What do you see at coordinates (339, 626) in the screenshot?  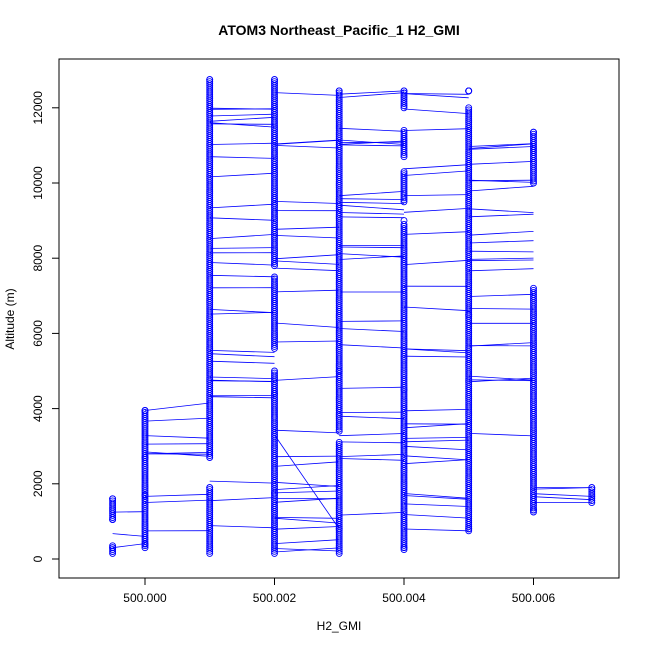 I see `x-axis-label: H2_GMI` at bounding box center [339, 626].